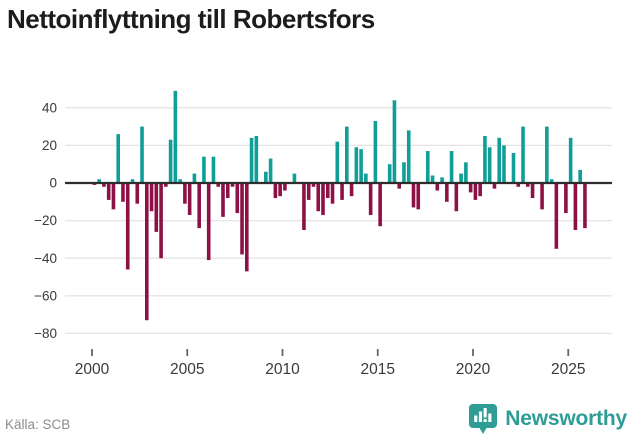 Image resolution: width=631 pixels, height=439 pixels. I want to click on bar-2000Q3, so click(104, 185).